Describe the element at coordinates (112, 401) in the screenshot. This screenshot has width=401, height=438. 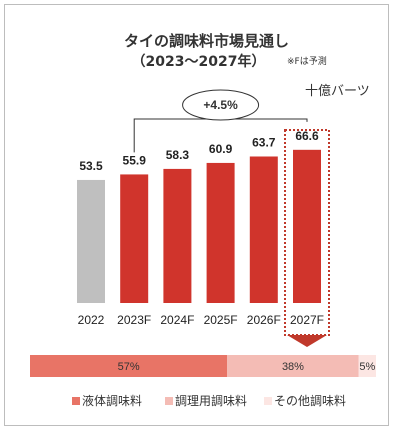
I see `legend-label-liquid: 液体調味料` at that location.